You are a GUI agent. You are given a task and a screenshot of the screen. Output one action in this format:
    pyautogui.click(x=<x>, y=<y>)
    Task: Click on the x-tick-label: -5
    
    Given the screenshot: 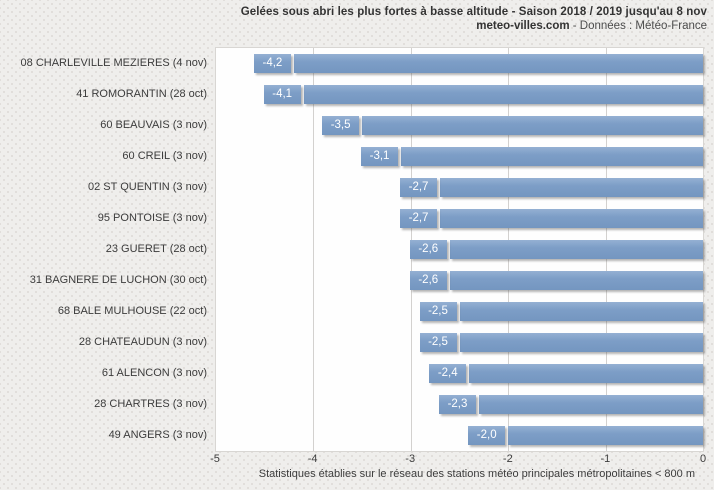 What is the action you would take?
    pyautogui.click(x=215, y=459)
    